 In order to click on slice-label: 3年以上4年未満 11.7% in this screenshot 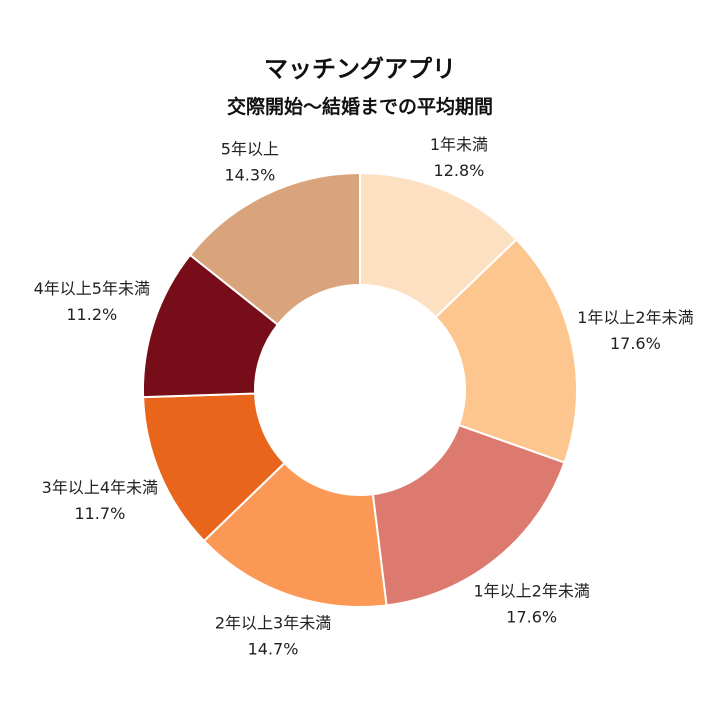, I will do `click(100, 500)`.